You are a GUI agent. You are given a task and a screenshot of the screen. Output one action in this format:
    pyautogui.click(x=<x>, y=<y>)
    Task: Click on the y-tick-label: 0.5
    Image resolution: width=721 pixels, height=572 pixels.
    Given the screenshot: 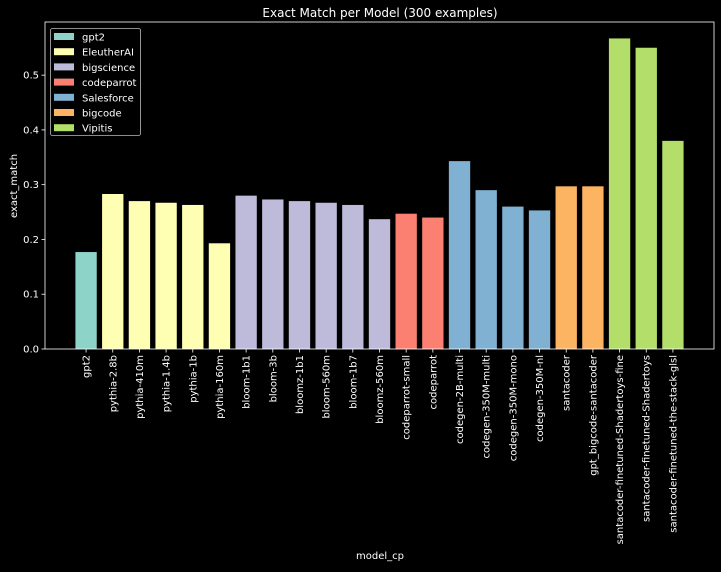 What is the action you would take?
    pyautogui.click(x=31, y=76)
    